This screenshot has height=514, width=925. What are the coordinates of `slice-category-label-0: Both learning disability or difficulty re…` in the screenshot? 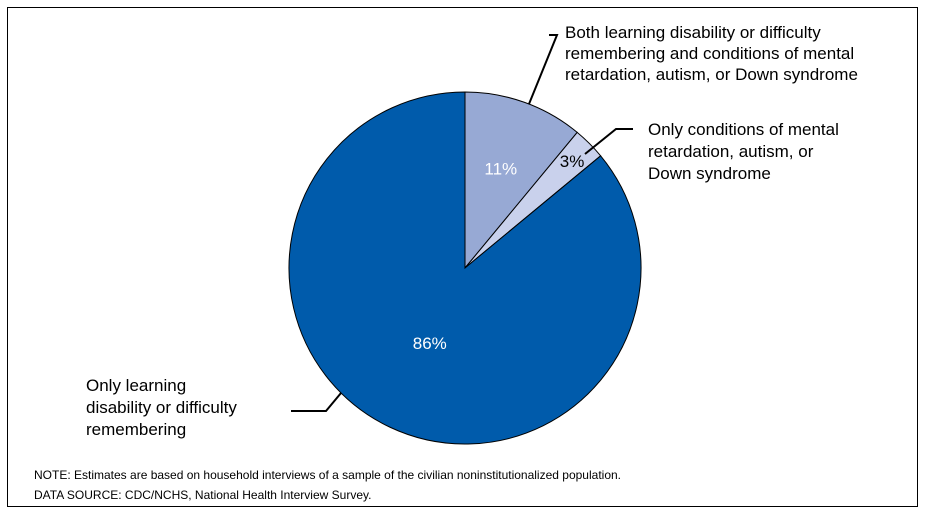 It's located at (711, 53).